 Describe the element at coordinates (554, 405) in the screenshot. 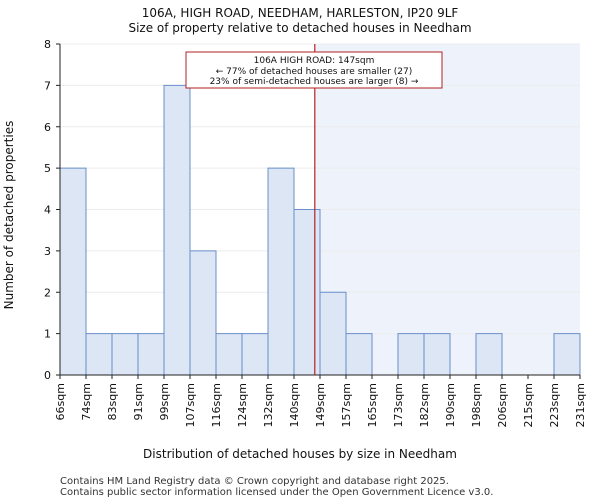

I see `x-tick-label: 223sqm` at that location.